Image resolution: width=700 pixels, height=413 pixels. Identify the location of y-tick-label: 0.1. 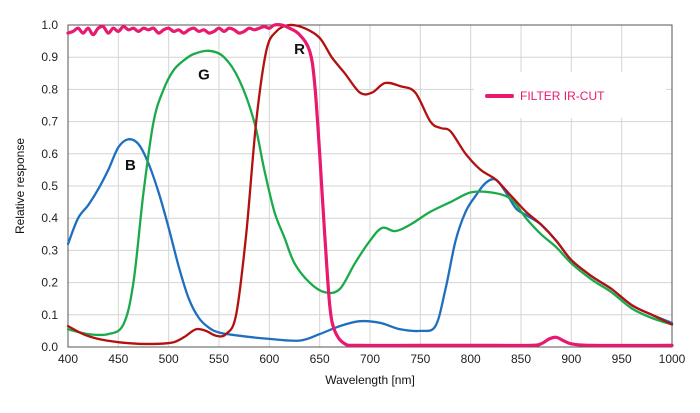
(49, 315).